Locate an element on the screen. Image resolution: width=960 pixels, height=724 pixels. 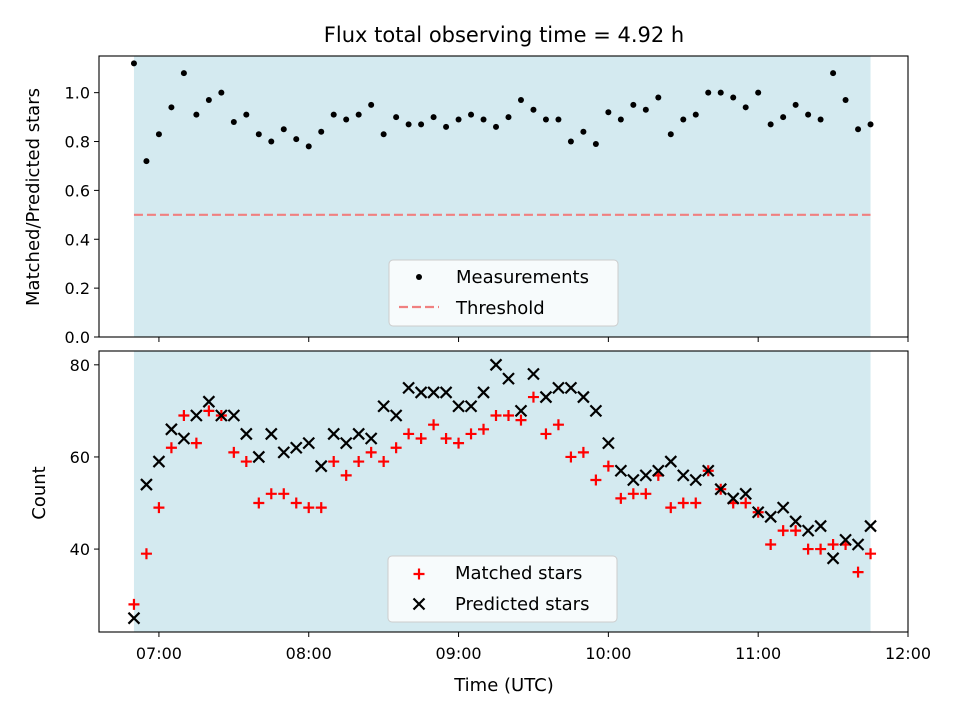
top-y-axis-label: Matched/Predicted stars is located at coordinates (33, 197).